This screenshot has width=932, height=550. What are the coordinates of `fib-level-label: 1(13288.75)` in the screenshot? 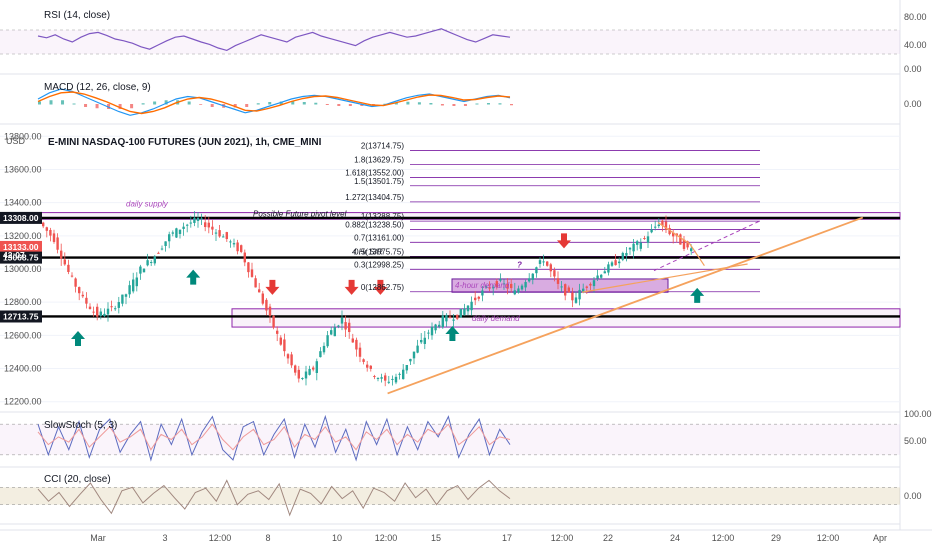 It's located at (382, 216).